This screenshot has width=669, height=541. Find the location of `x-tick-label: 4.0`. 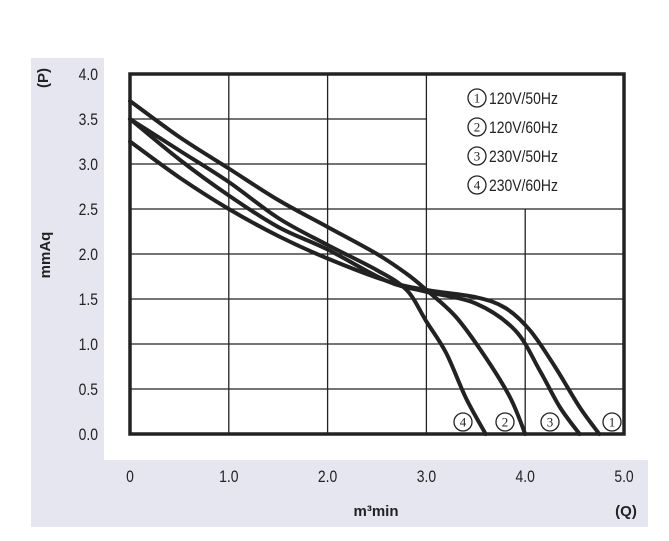

x-tick-label: 4.0 is located at coordinates (526, 477).